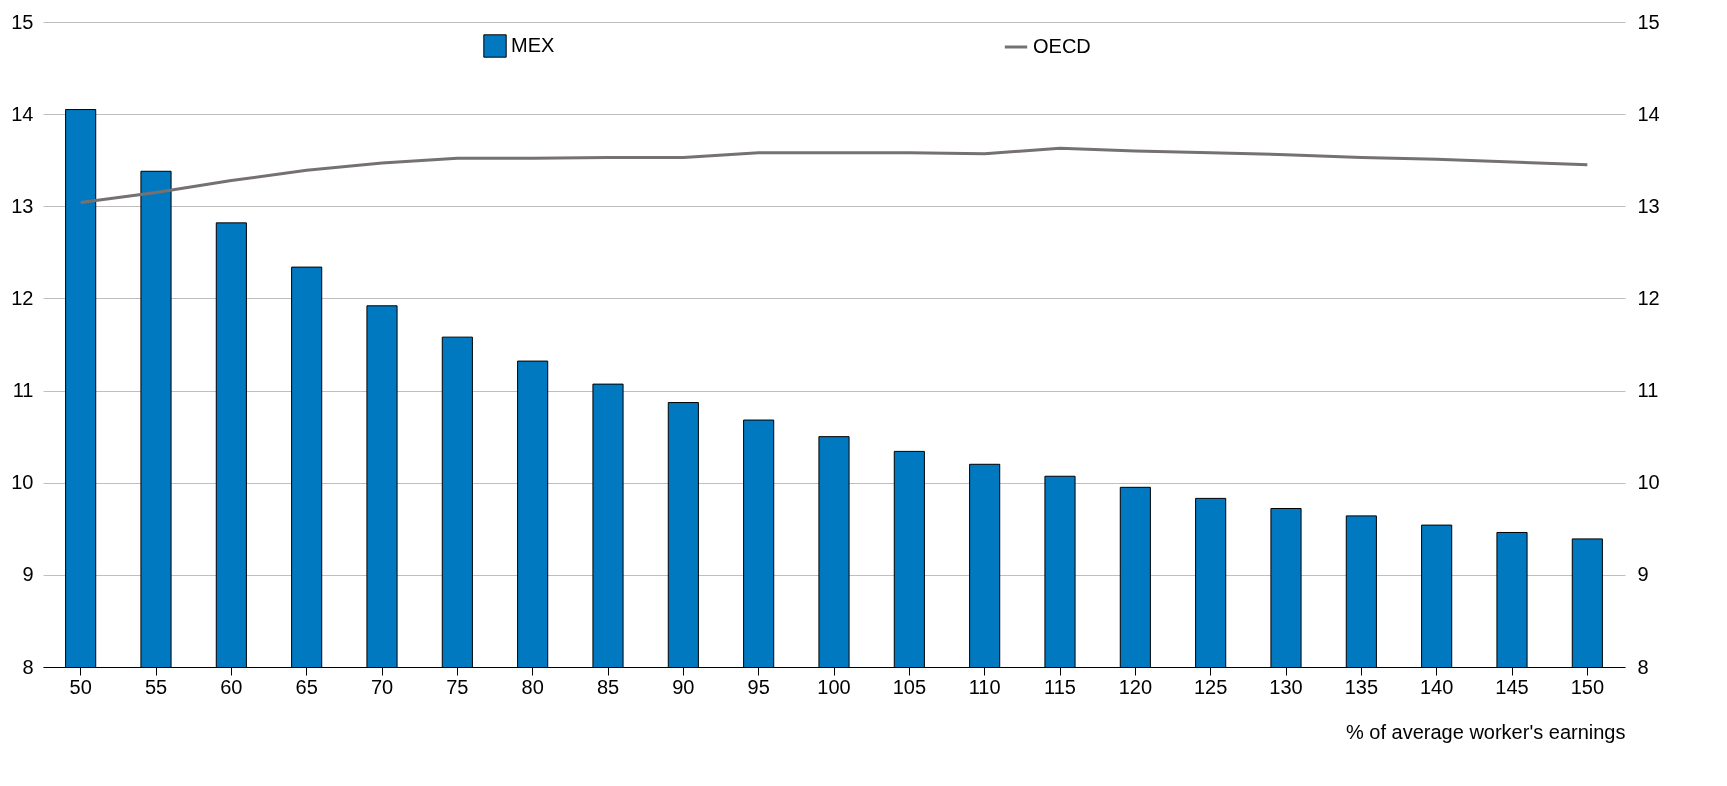  What do you see at coordinates (231, 686) in the screenshot?
I see `x-tick-label: 60` at bounding box center [231, 686].